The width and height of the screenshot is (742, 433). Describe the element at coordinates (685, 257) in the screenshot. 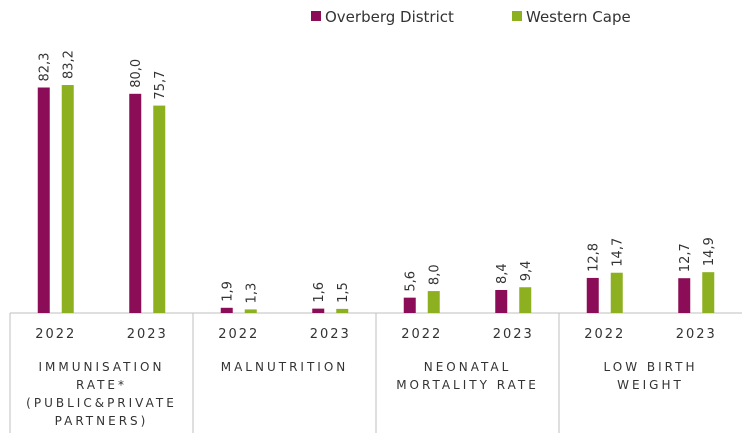

I see `value-label: 12,7` at that location.